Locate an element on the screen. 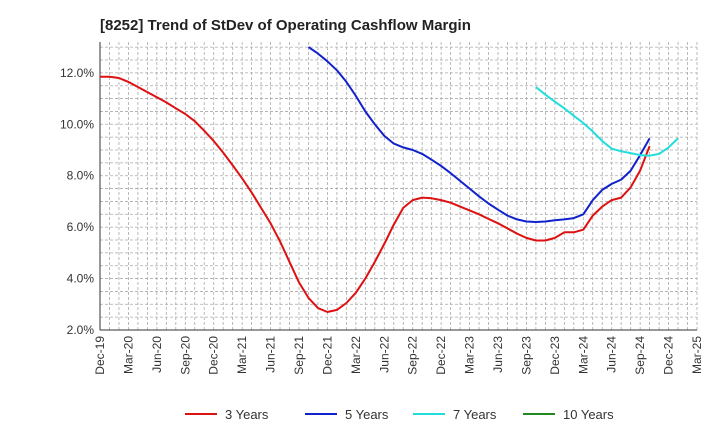 This screenshot has height=445, width=720. x-tick-label: Mar-21 is located at coordinates (242, 355).